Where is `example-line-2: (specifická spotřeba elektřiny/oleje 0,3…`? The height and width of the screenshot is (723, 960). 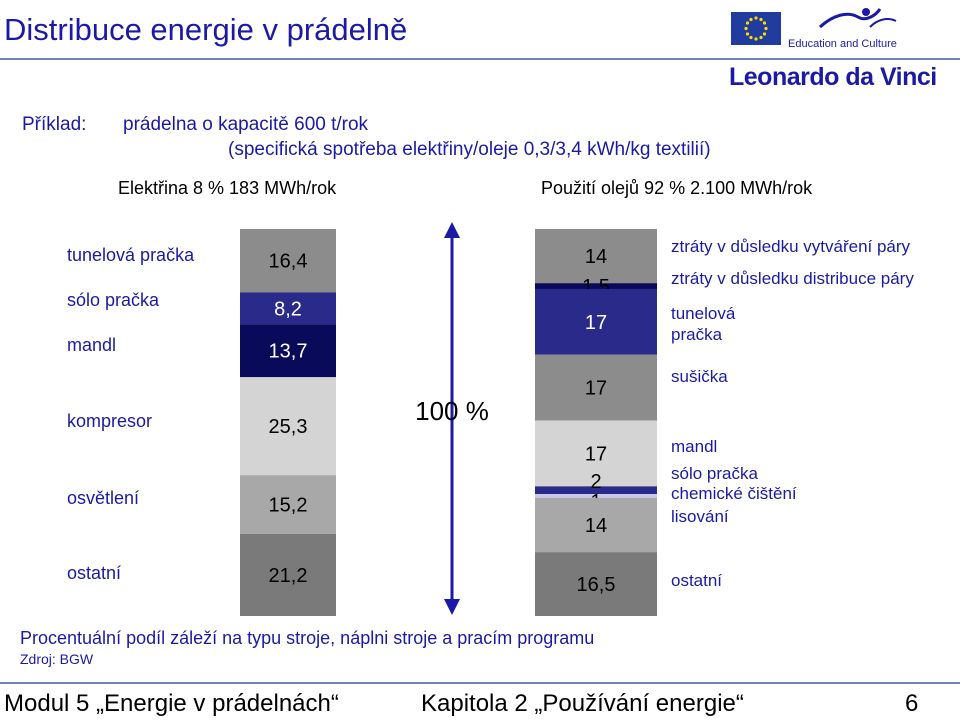
example-line-2: (specifická spotřeba elektřiny/oleje 0,3… is located at coordinates (469, 149).